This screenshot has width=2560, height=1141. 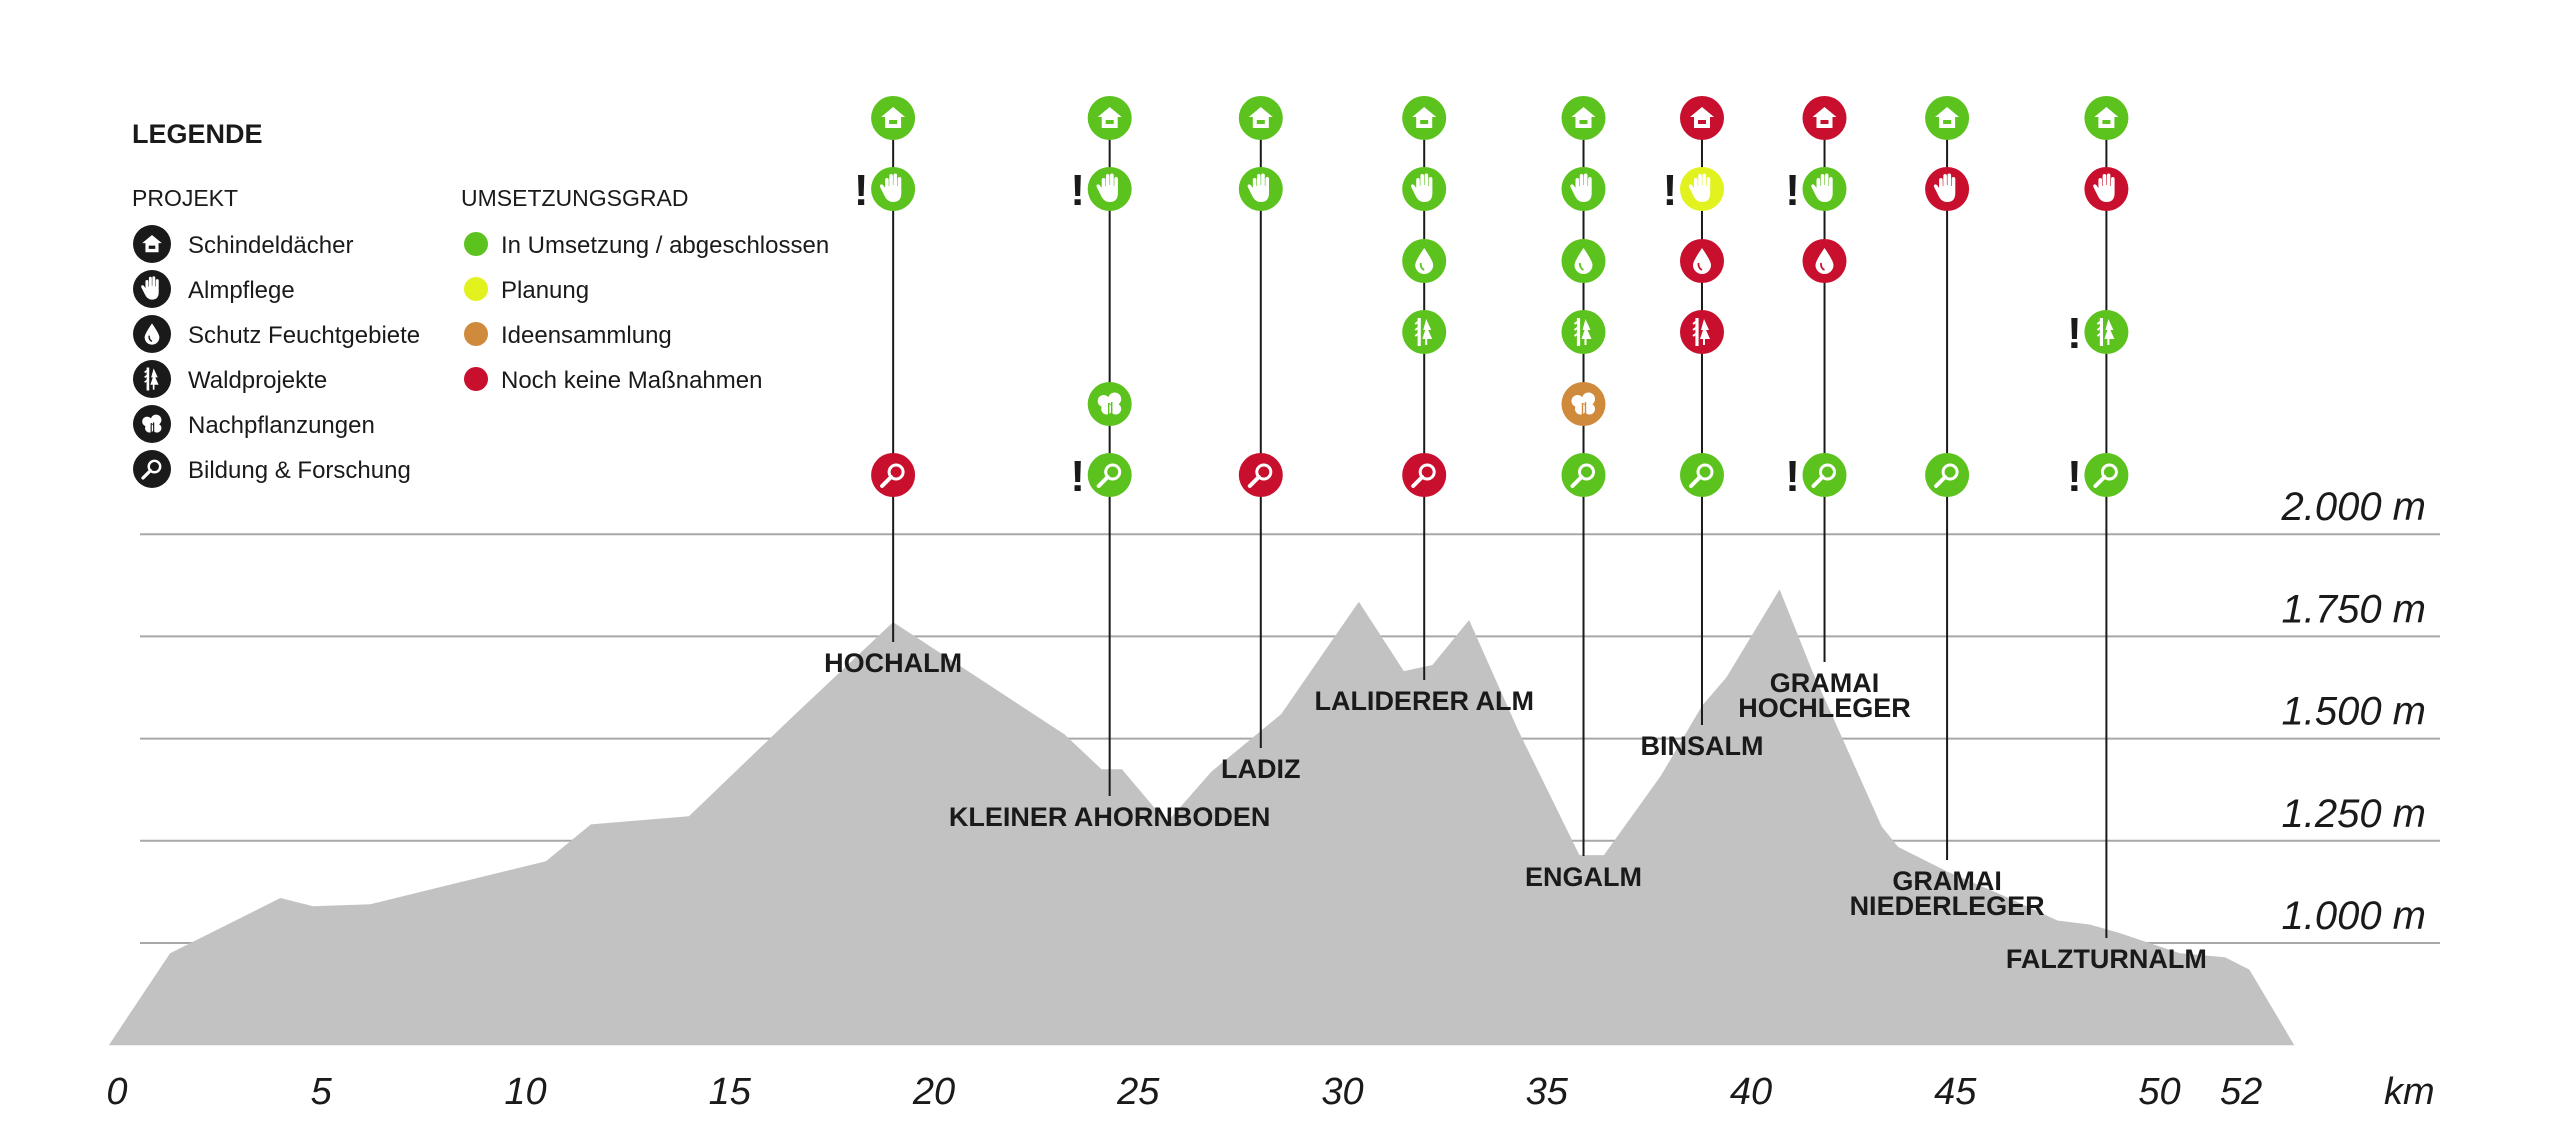 What do you see at coordinates (2106, 959) in the screenshot?
I see `hut-label: FALZTURNALM` at bounding box center [2106, 959].